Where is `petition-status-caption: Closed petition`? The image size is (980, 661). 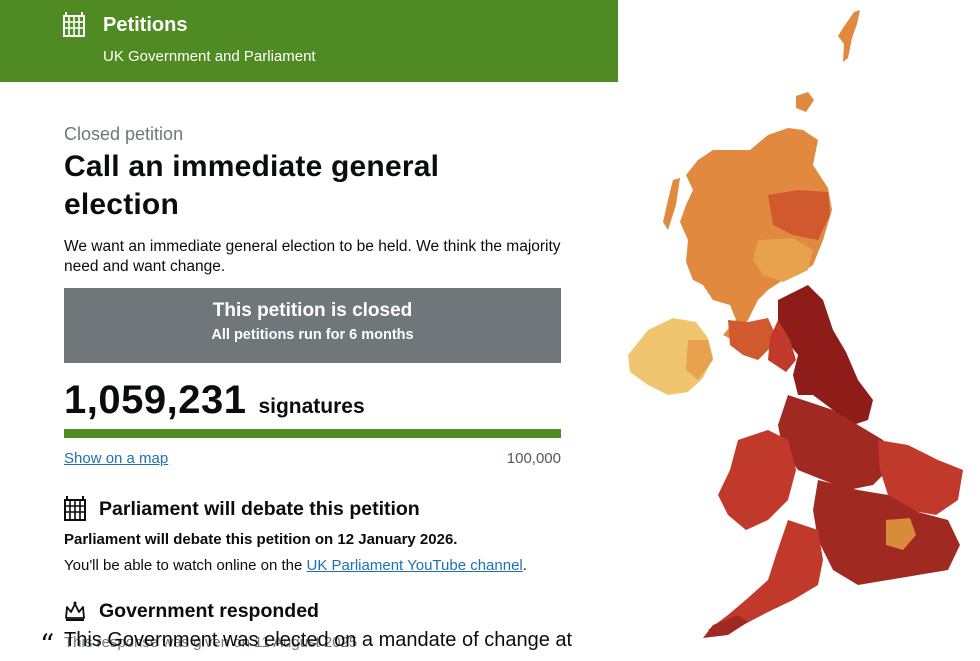
petition-status-caption: Closed petition is located at coordinates (124, 134).